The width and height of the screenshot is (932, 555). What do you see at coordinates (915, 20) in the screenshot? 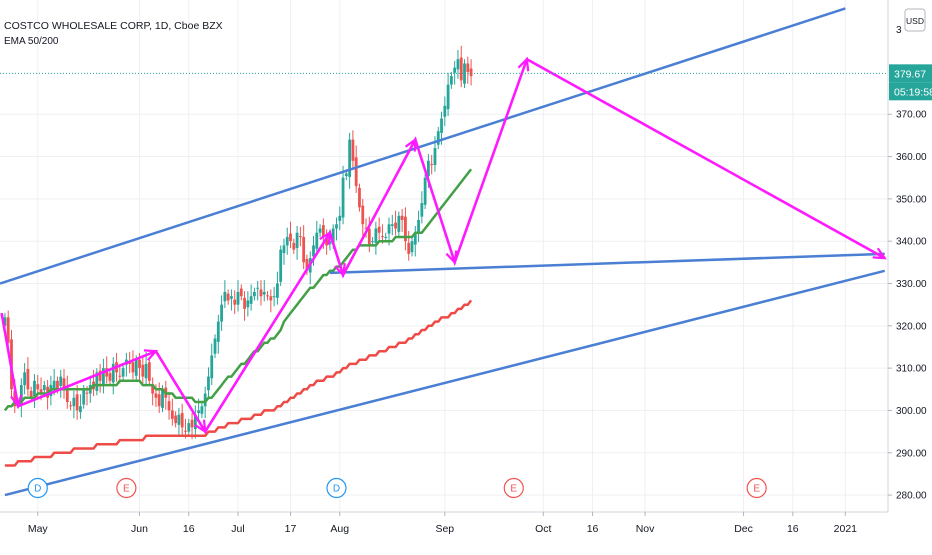
I see `currency-button` at bounding box center [915, 20].